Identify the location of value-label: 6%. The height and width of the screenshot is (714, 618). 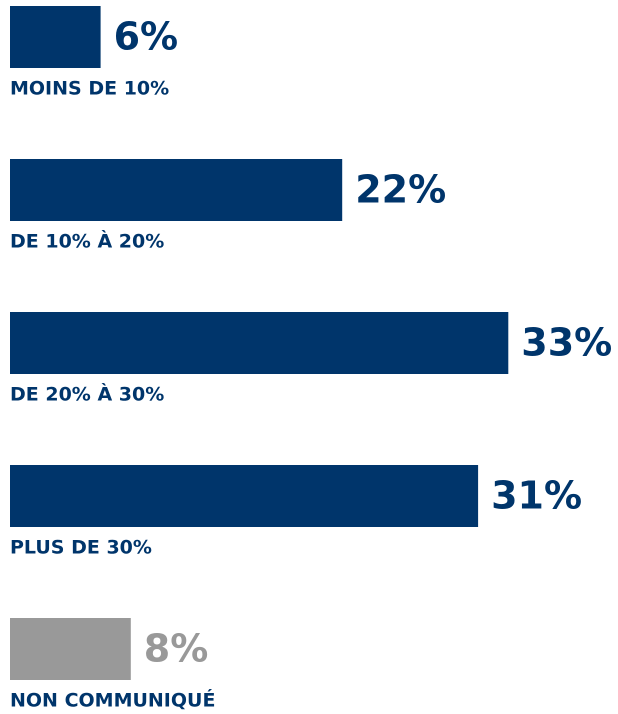
(146, 37).